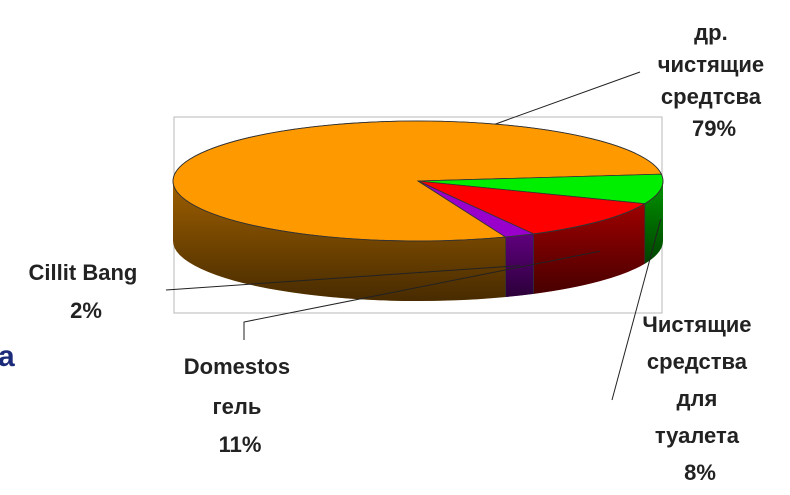  I want to click on background-text-fragment: a, so click(7, 356).